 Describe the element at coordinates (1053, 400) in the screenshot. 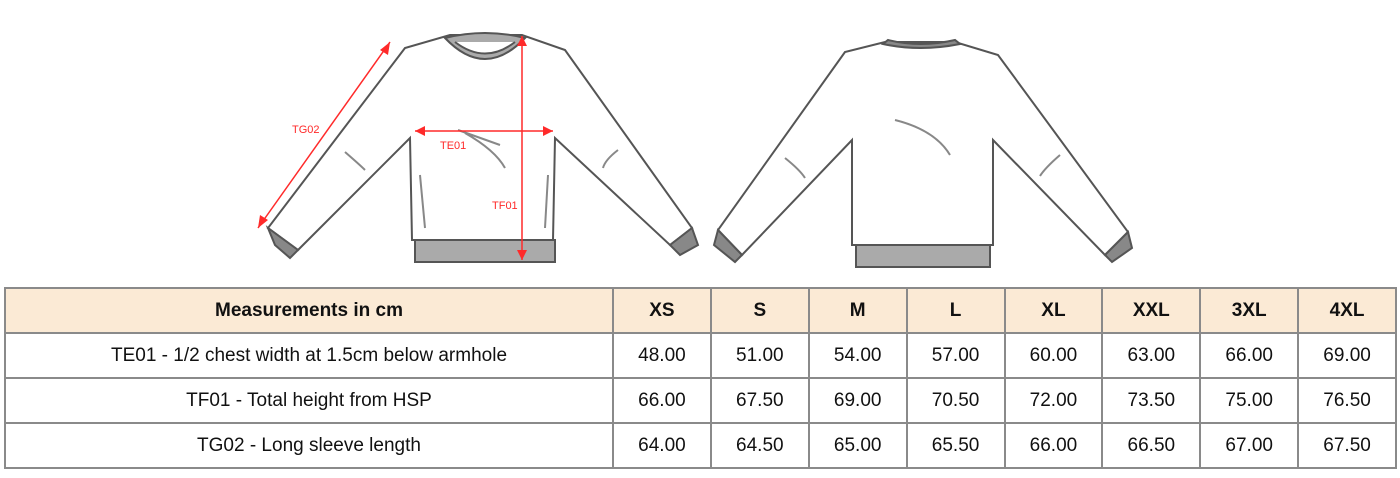

I see `cell: 72.00` at that location.